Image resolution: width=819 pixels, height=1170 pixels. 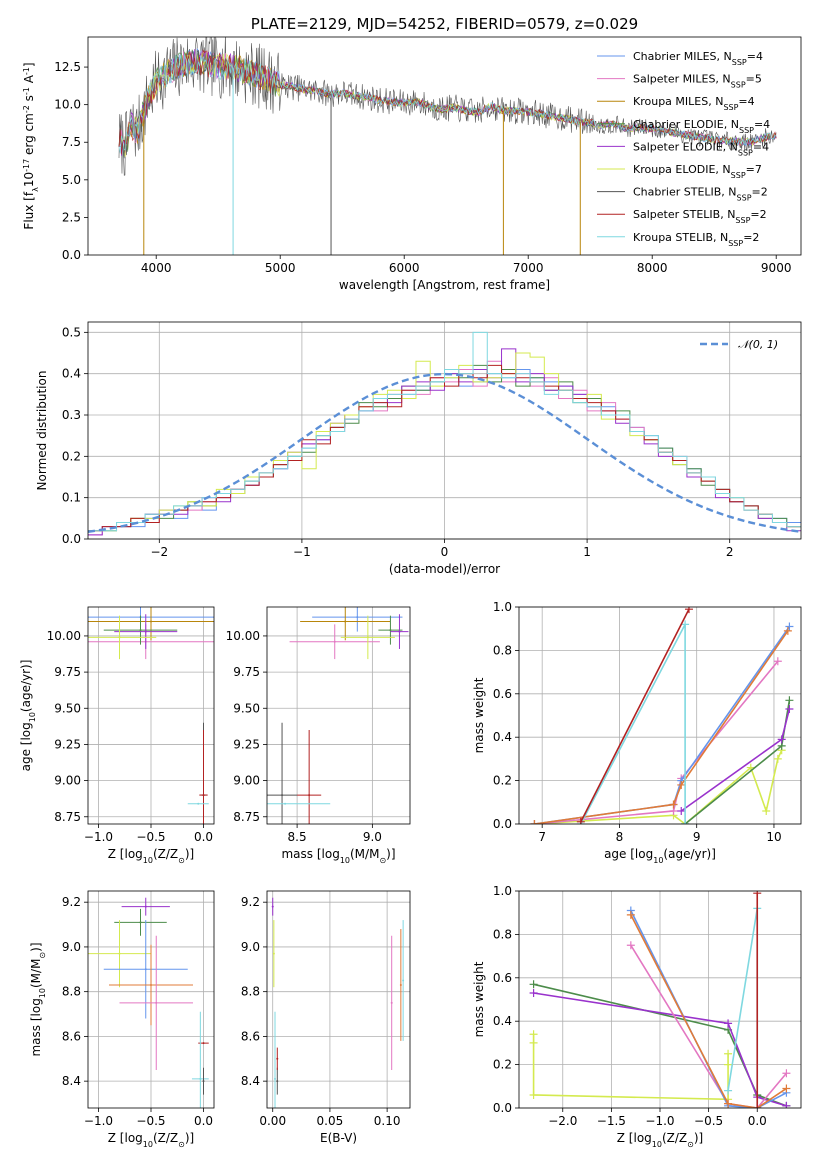 What do you see at coordinates (71, 180) in the screenshot?
I see `y-tick-label: 5.0` at bounding box center [71, 180].